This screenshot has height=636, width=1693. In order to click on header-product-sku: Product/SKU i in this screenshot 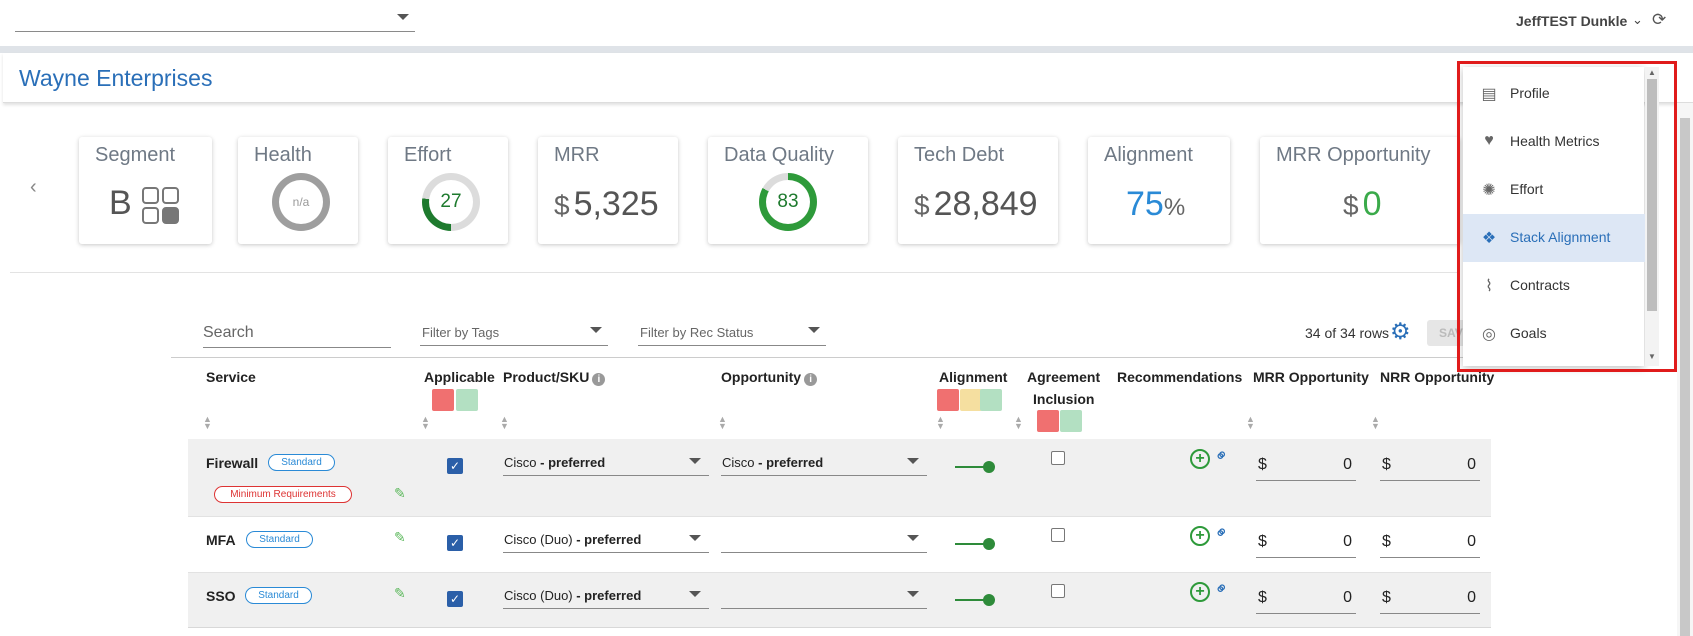, I will do `click(554, 377)`.